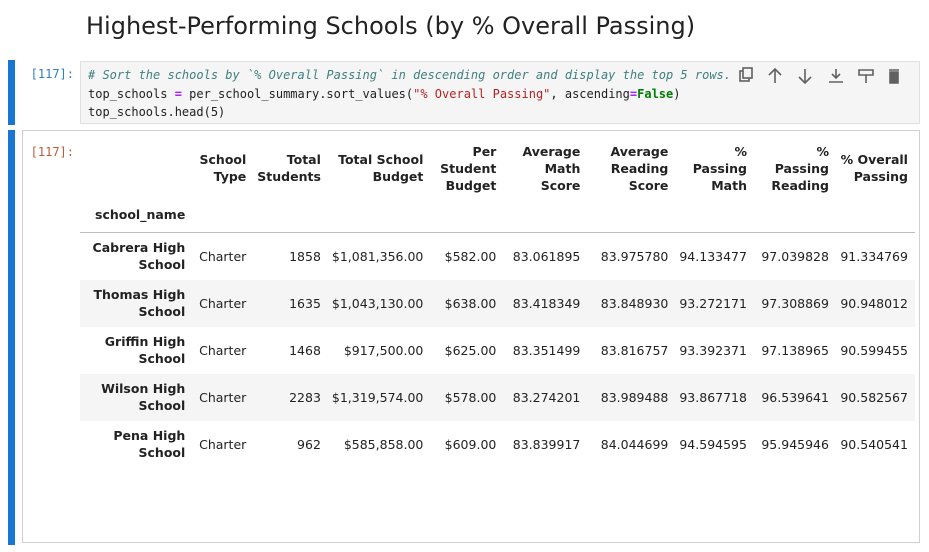  I want to click on table-cell: 83.975780, so click(634, 256).